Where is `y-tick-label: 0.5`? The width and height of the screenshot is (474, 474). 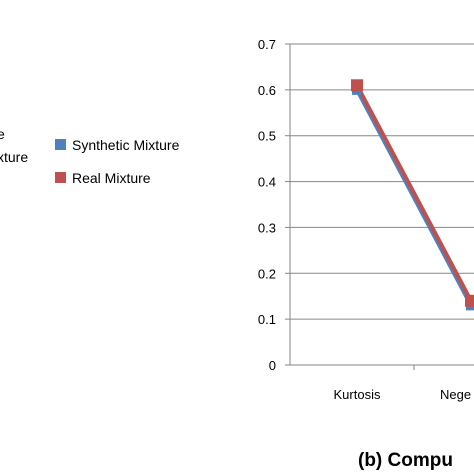 y-tick-label: 0.5 is located at coordinates (267, 136).